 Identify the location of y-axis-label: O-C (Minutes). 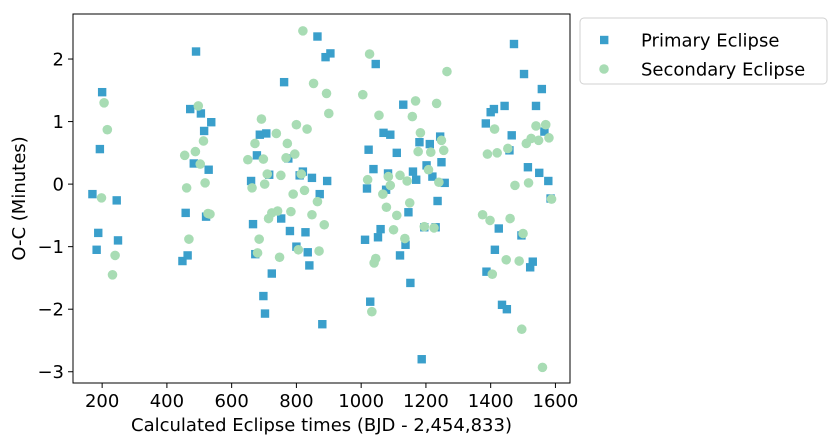
(19, 198).